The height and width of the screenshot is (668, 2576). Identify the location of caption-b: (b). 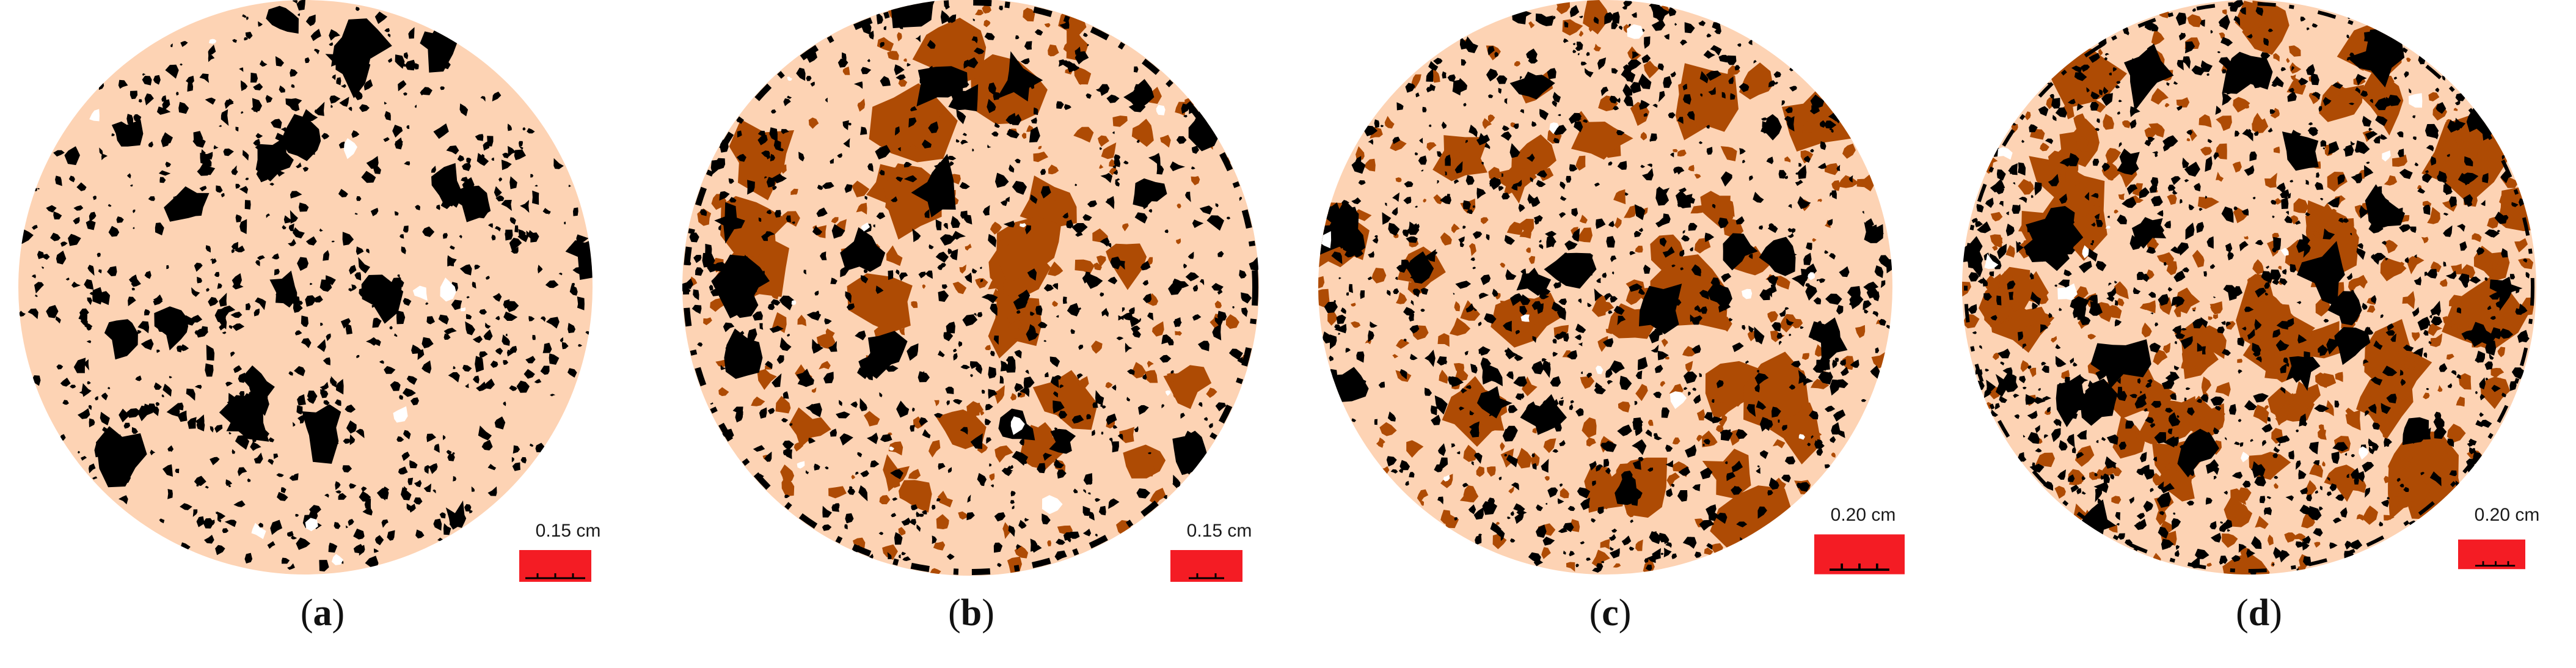
(971, 613).